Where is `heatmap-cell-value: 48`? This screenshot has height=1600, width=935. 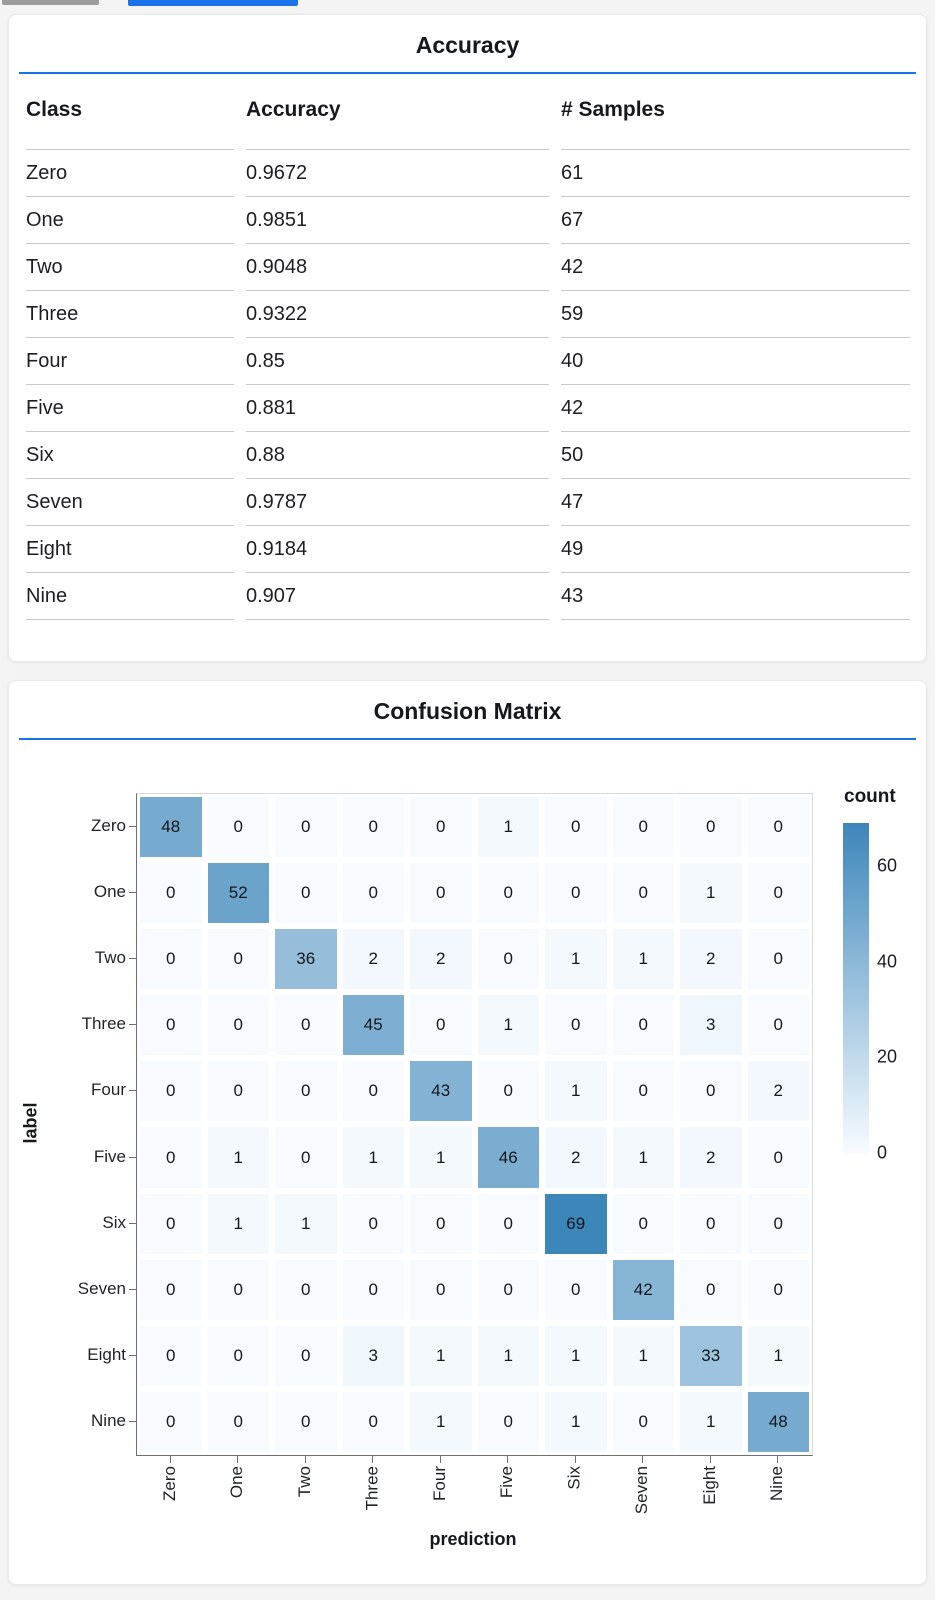
heatmap-cell-value: 48 is located at coordinates (778, 1421).